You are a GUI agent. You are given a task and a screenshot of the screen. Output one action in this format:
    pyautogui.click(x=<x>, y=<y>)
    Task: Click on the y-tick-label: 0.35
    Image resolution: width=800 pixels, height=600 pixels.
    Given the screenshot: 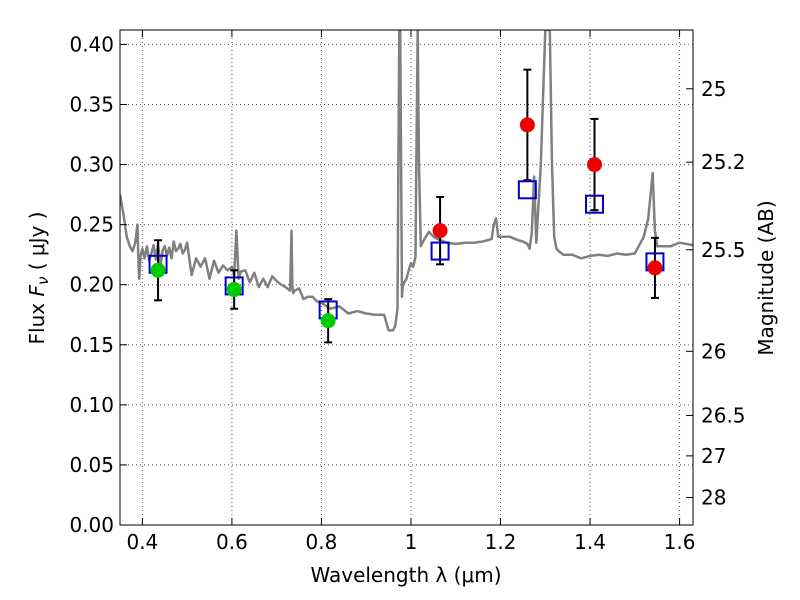 What is the action you would take?
    pyautogui.click(x=91, y=104)
    